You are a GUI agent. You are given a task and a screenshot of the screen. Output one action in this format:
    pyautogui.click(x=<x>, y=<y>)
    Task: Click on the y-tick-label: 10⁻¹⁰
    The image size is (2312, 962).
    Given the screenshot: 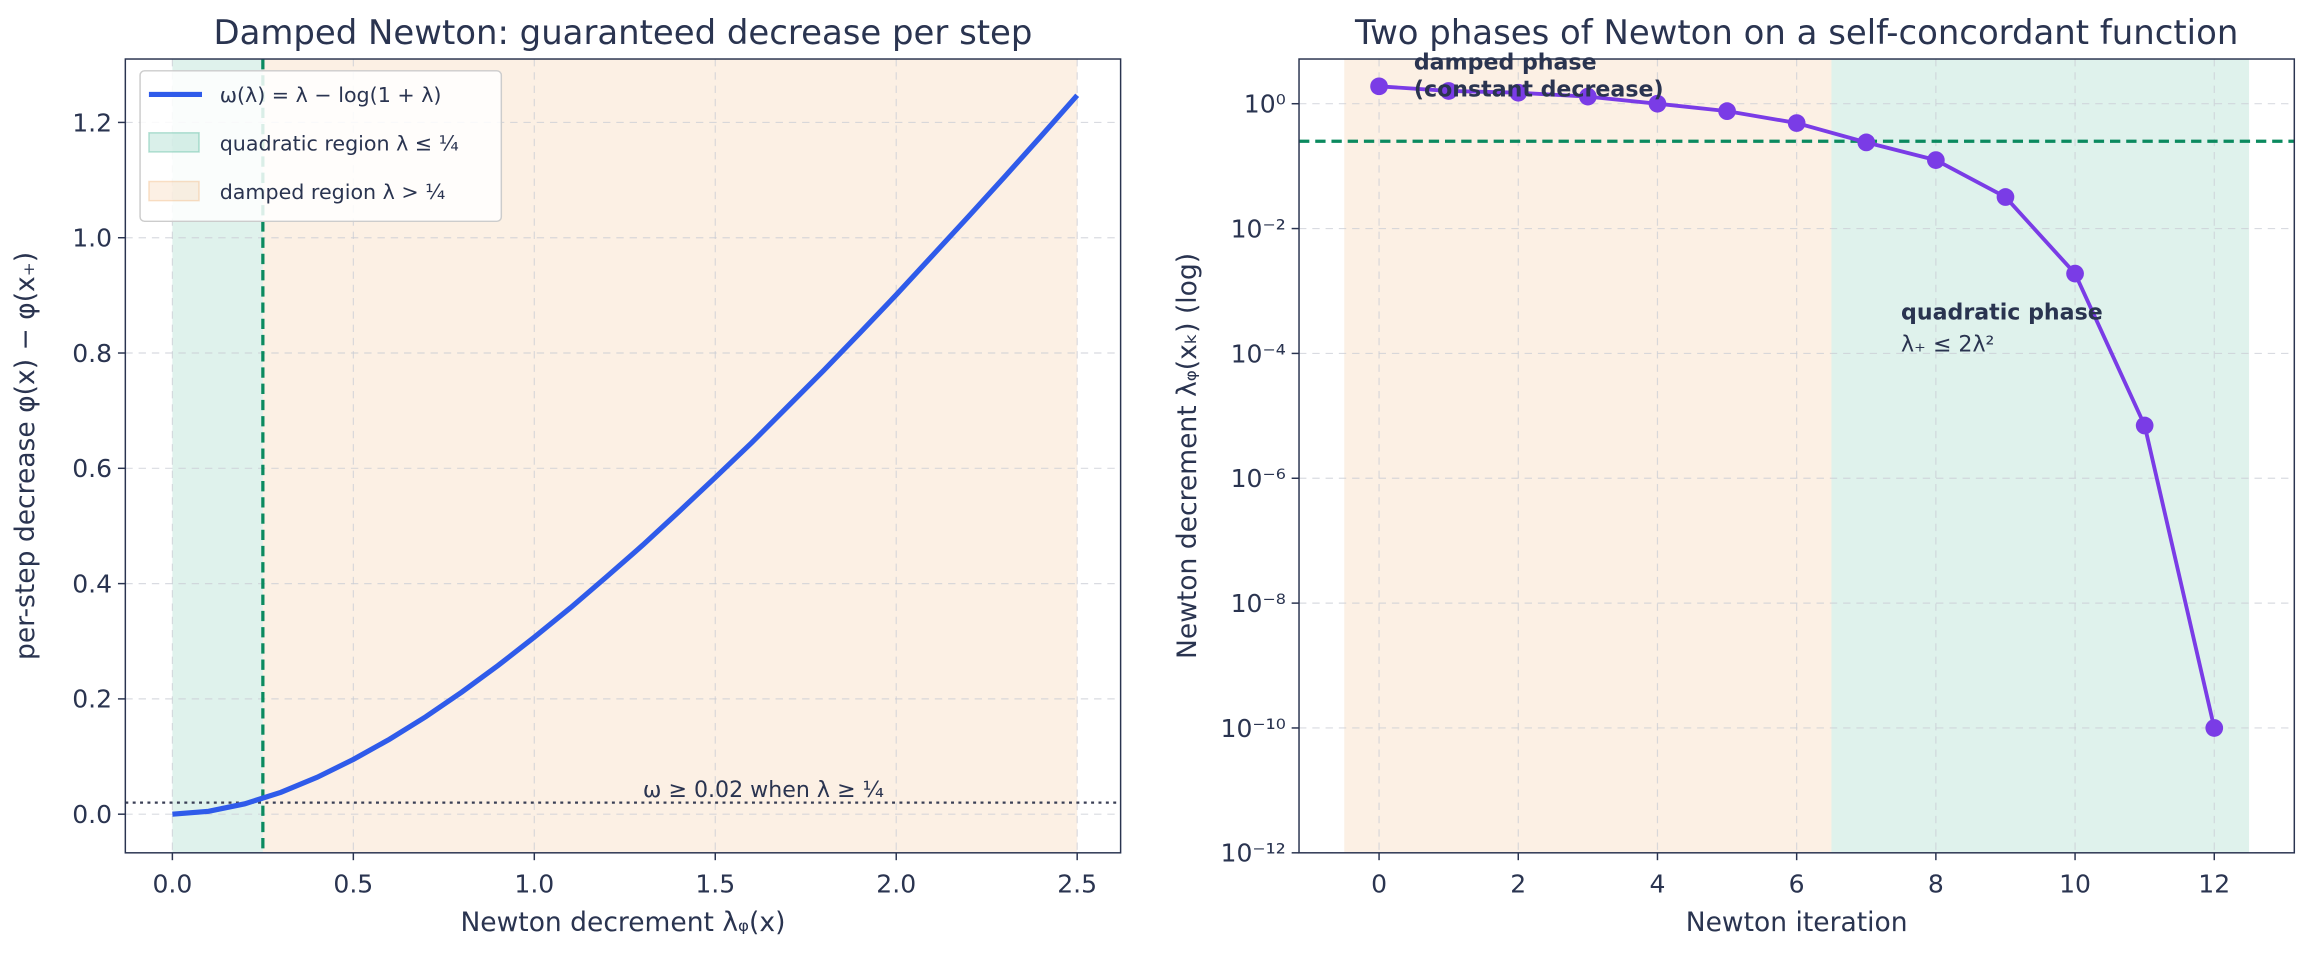 What is the action you would take?
    pyautogui.click(x=1253, y=728)
    